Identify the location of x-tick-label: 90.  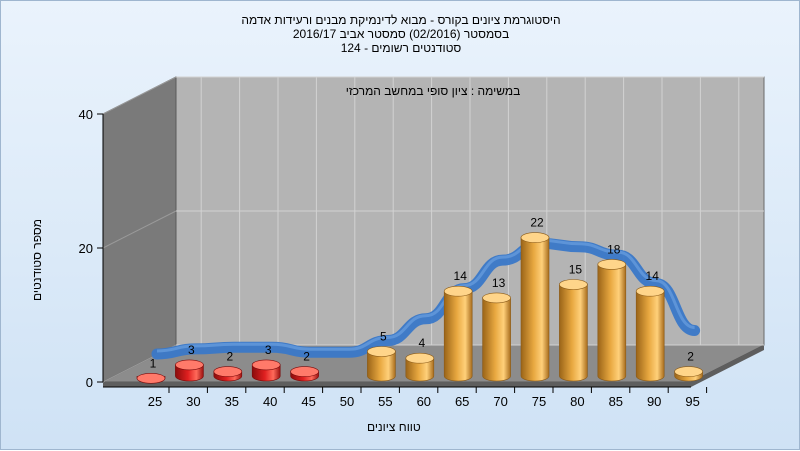
(654, 401).